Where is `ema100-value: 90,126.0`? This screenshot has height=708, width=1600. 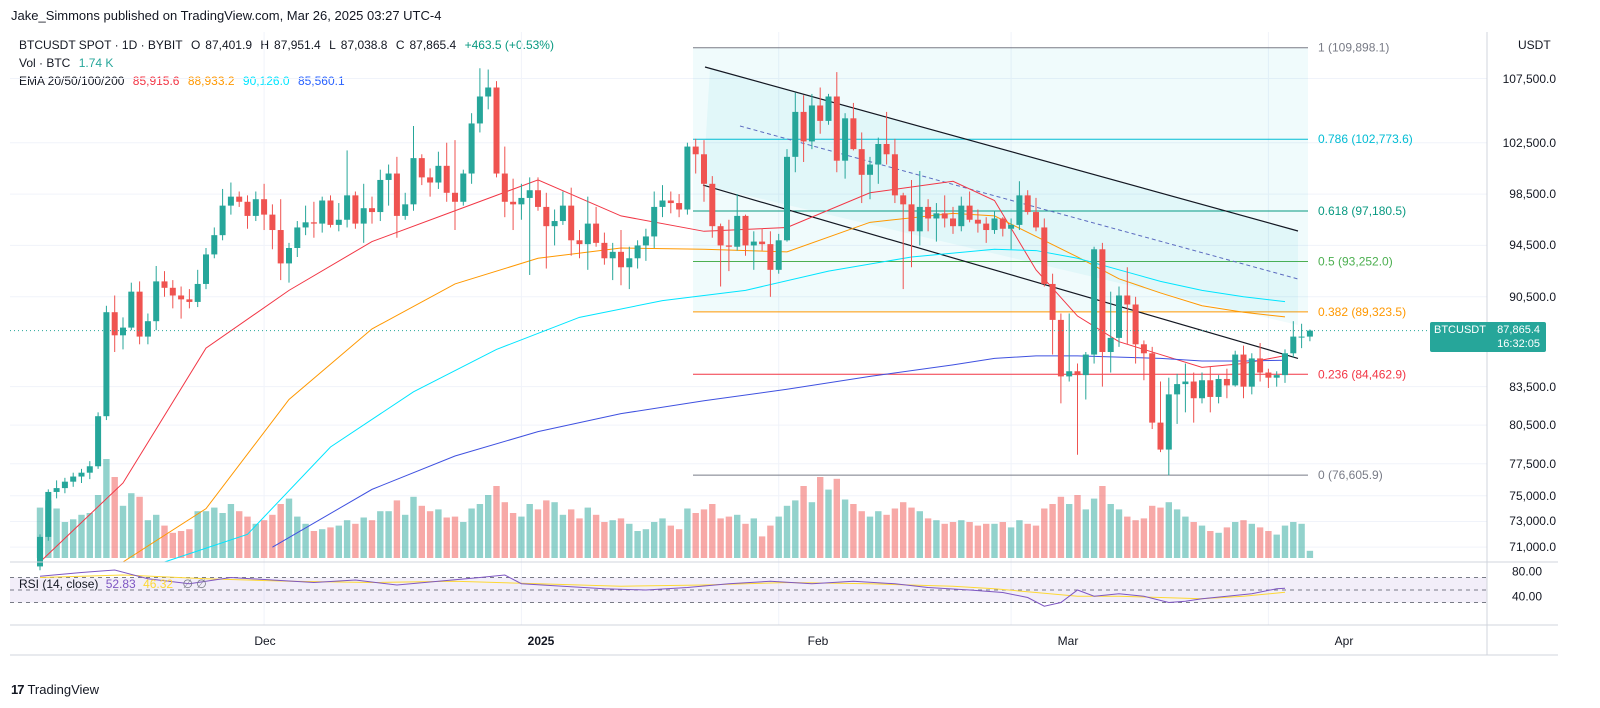 ema100-value: 90,126.0 is located at coordinates (266, 81).